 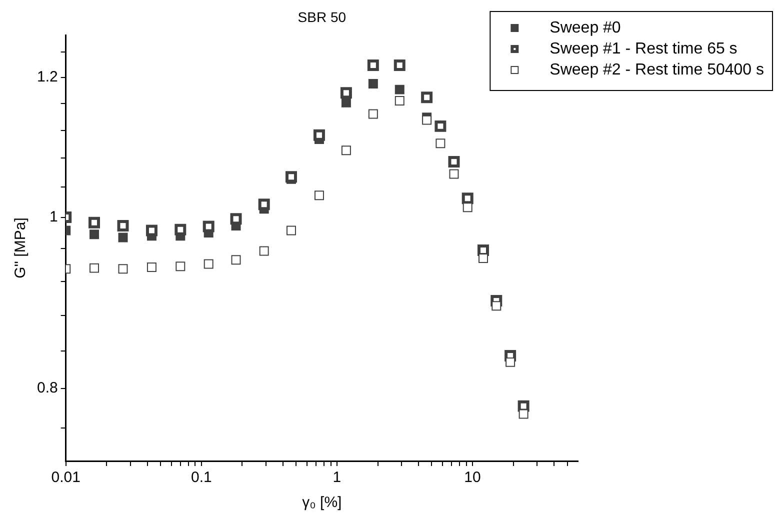 What do you see at coordinates (644, 49) in the screenshot?
I see `legend-label: Sweep #1 - Rest time 65 s` at bounding box center [644, 49].